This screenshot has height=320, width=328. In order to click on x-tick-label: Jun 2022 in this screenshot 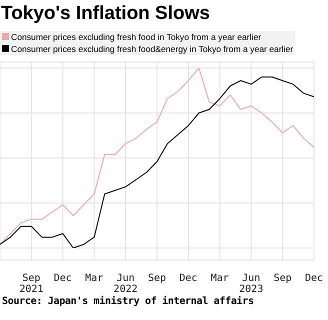, I will do `click(126, 284)`.